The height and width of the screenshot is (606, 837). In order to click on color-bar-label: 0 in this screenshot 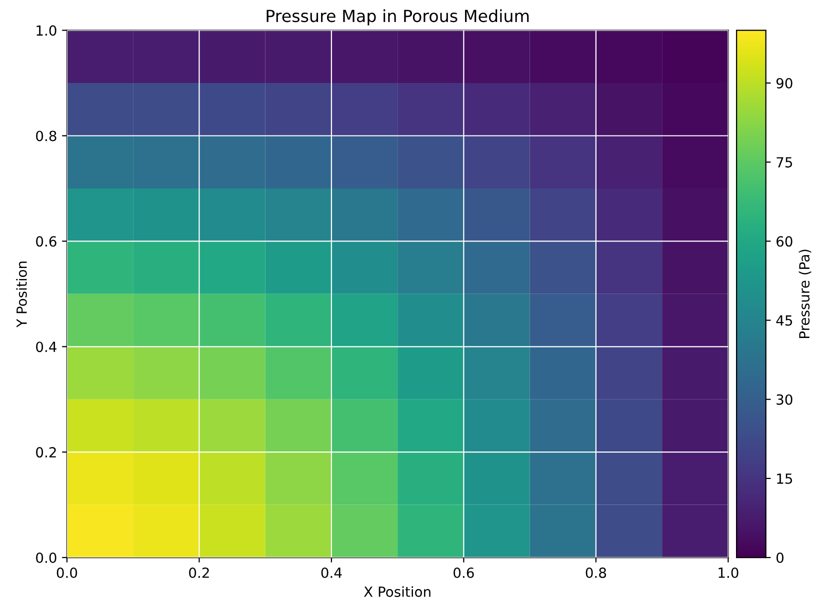, I will do `click(780, 557)`.